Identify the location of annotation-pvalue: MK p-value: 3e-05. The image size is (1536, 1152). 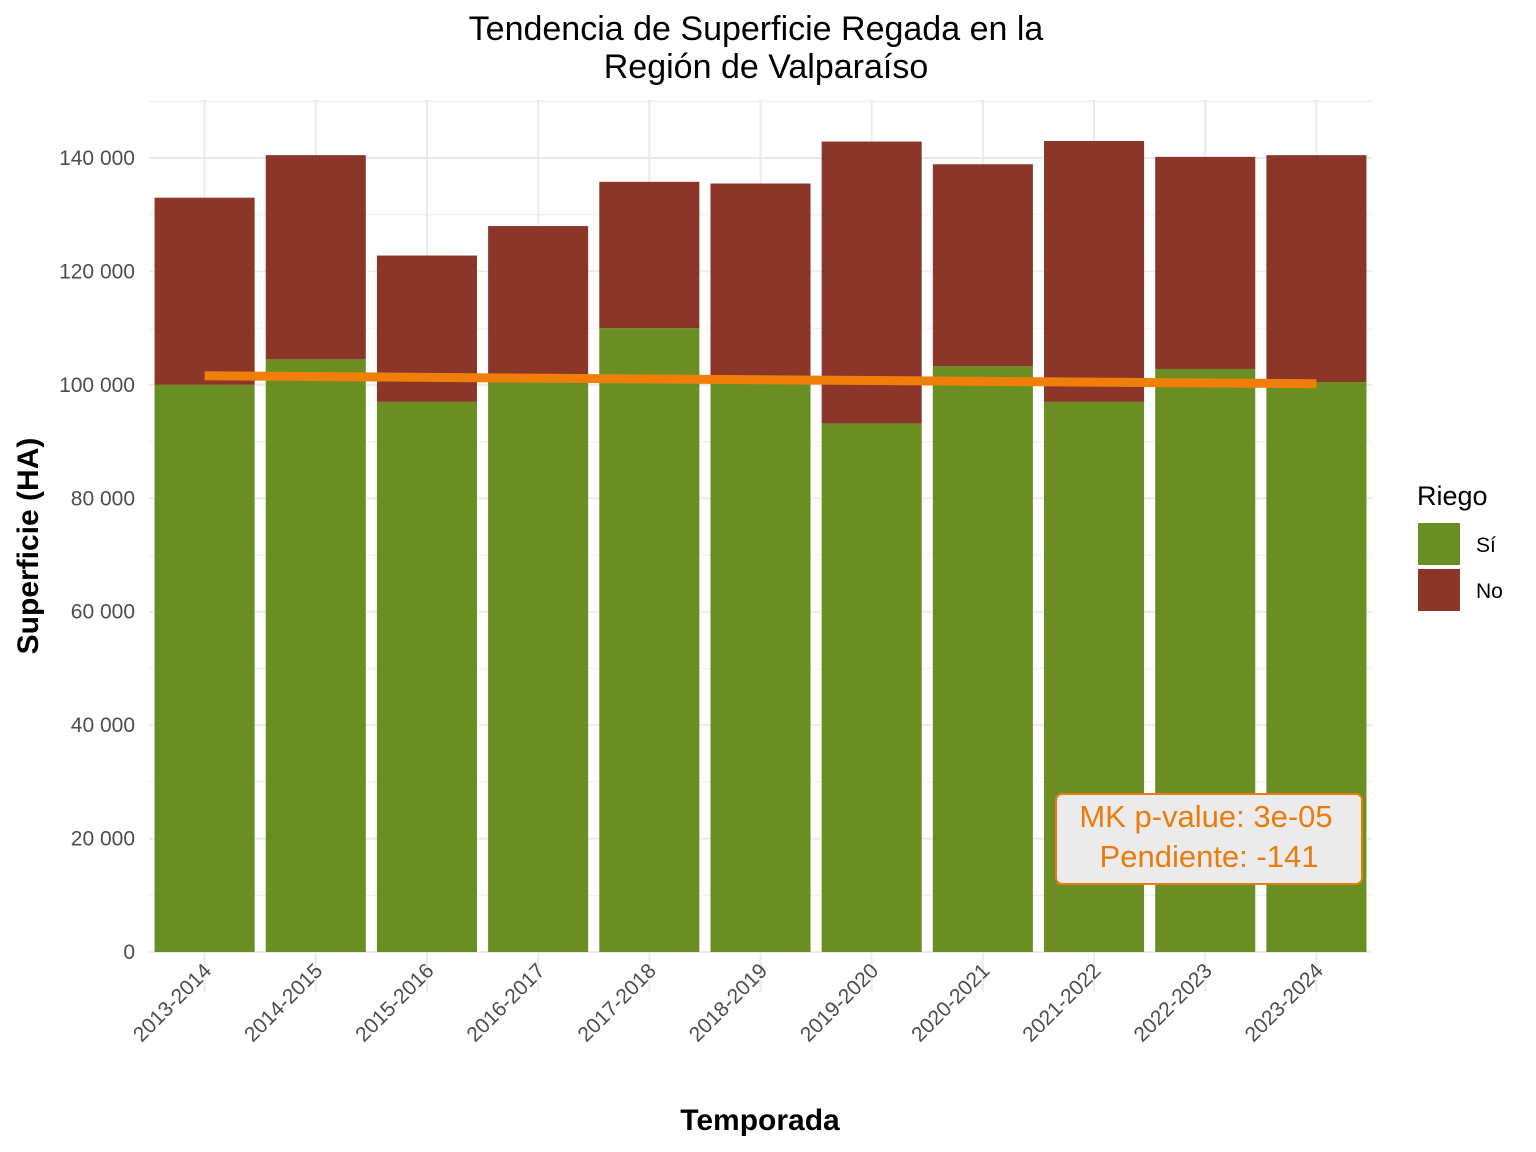
(1205, 816).